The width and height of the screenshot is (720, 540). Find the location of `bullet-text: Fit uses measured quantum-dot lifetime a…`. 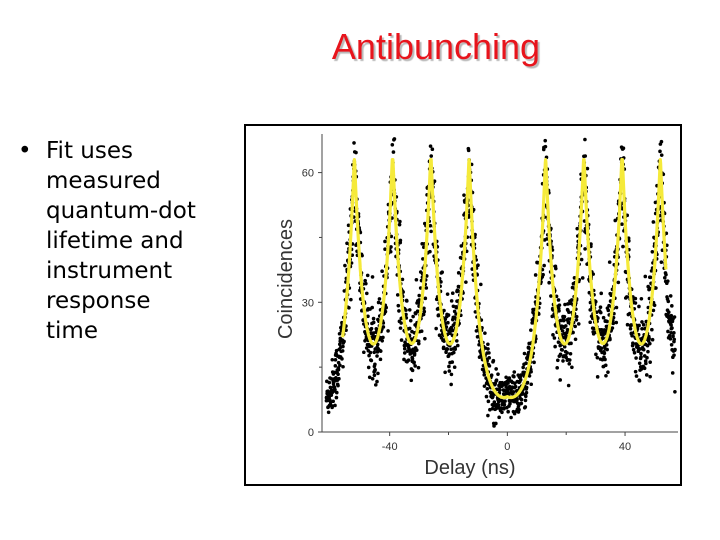

bullet-text: Fit uses measured quantum-dot lifetime a… is located at coordinates (121, 241).